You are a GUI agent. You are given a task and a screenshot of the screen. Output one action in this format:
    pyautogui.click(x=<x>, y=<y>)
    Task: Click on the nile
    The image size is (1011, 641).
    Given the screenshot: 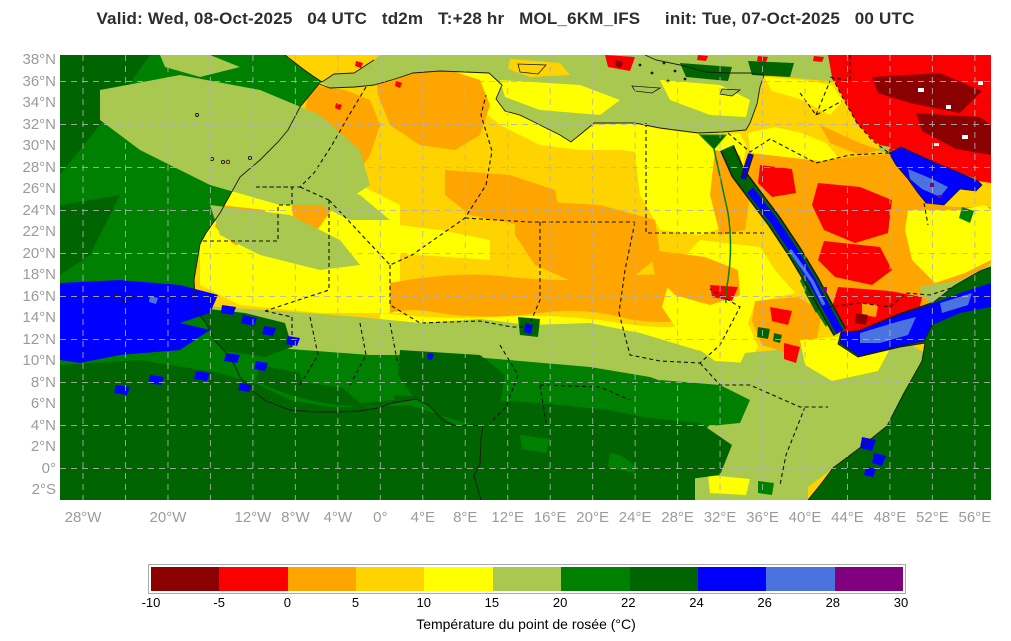 What is the action you would take?
    pyautogui.click(x=715, y=219)
    